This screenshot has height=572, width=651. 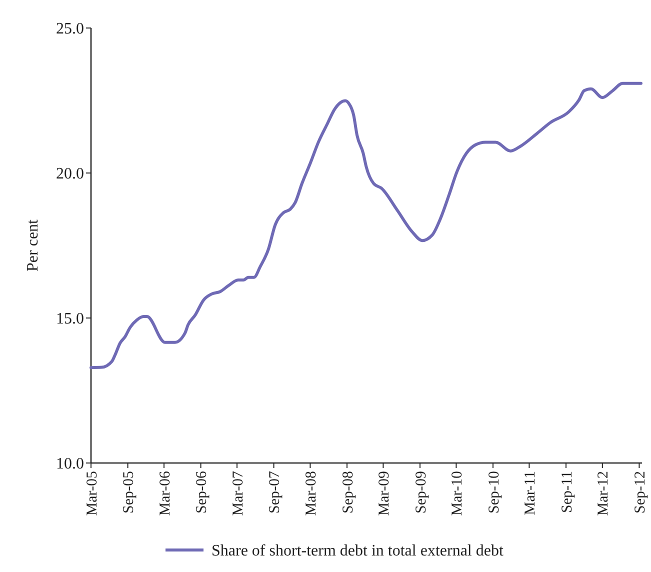 I want to click on y-tick-label: 20.0, so click(x=70, y=174).